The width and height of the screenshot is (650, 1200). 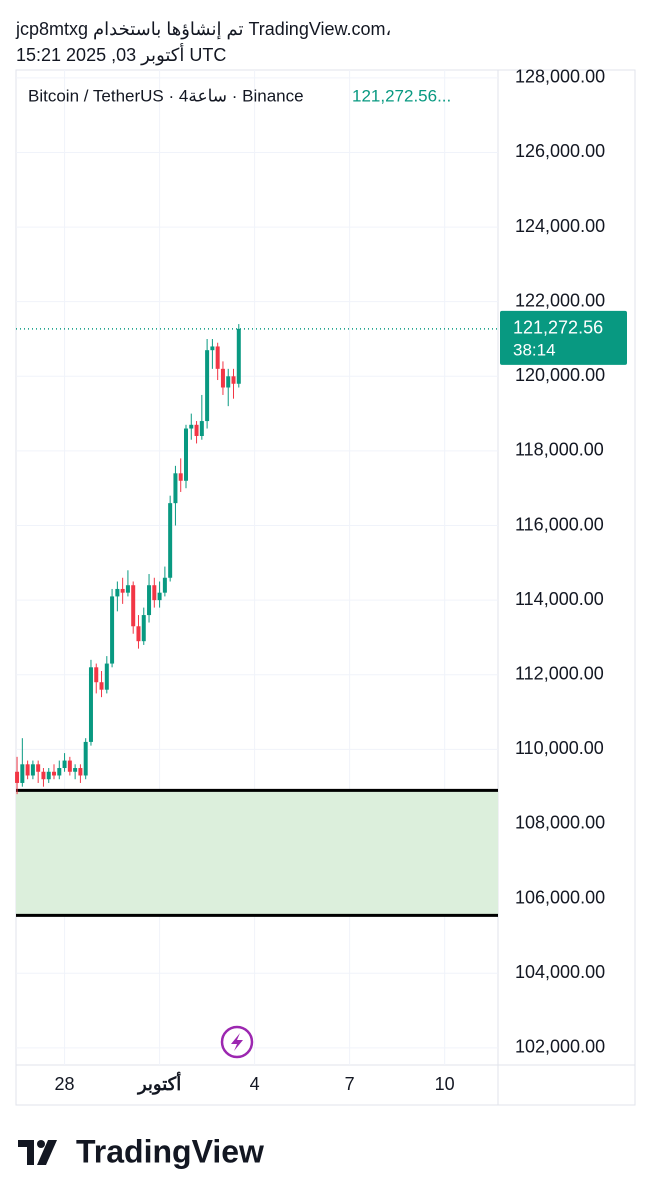 I want to click on x-tick-label: أكتوبر, so click(x=158, y=1083).